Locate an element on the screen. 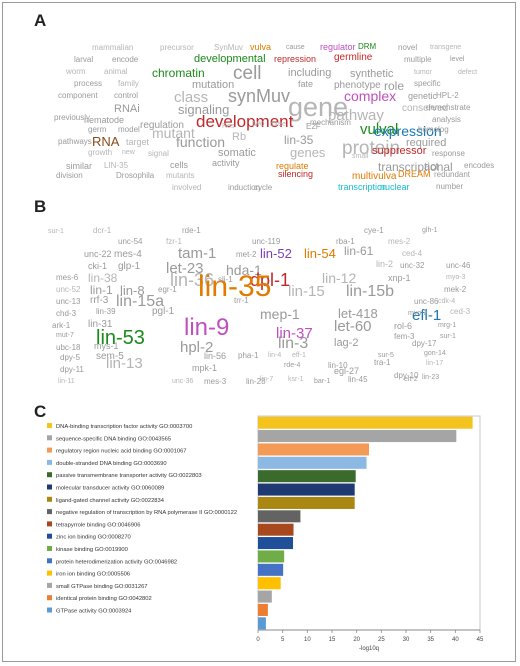 The height and width of the screenshot is (666, 520). cloud-b-word: lin-15 is located at coordinates (306, 291).